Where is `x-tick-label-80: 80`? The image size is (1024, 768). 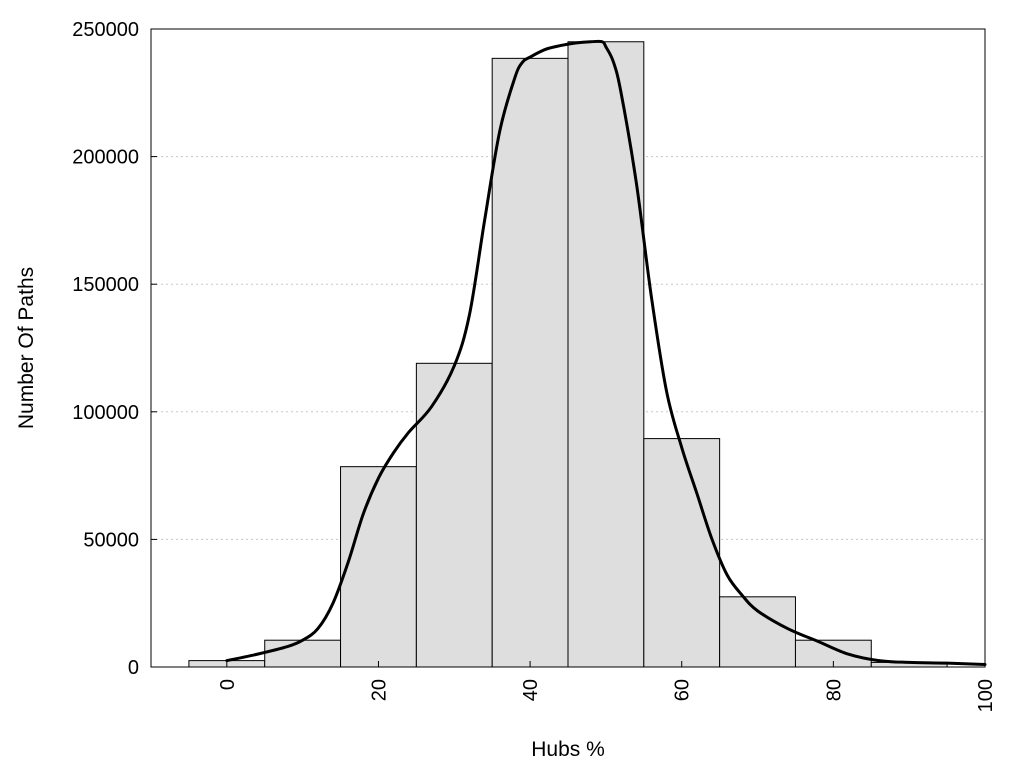
x-tick-label-80: 80 is located at coordinates (834, 690).